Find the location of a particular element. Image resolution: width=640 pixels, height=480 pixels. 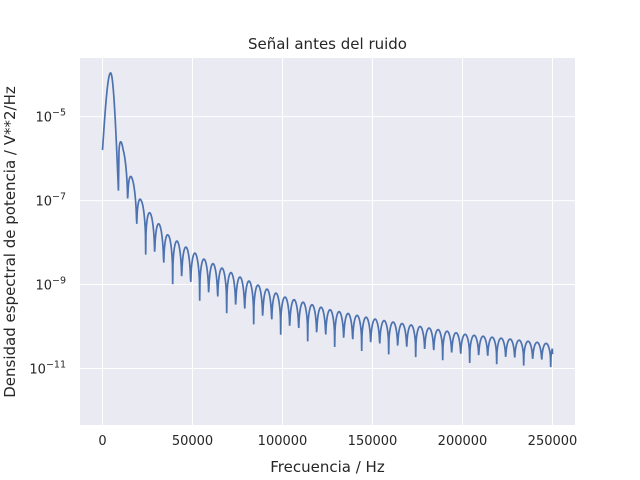

x-tick-label: 50000 is located at coordinates (192, 441).